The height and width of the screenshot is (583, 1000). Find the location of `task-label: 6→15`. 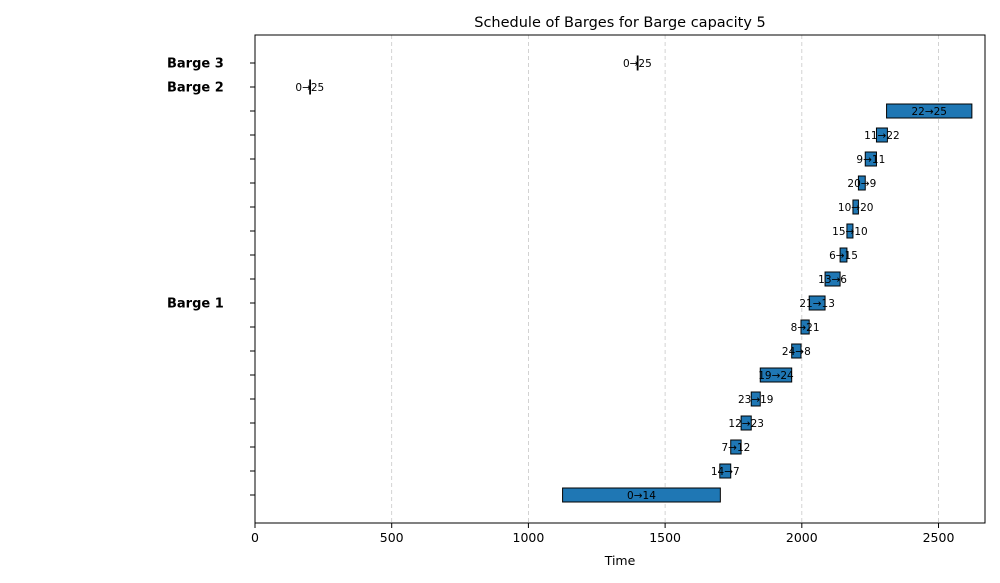

task-label: 6→15 is located at coordinates (843, 256).